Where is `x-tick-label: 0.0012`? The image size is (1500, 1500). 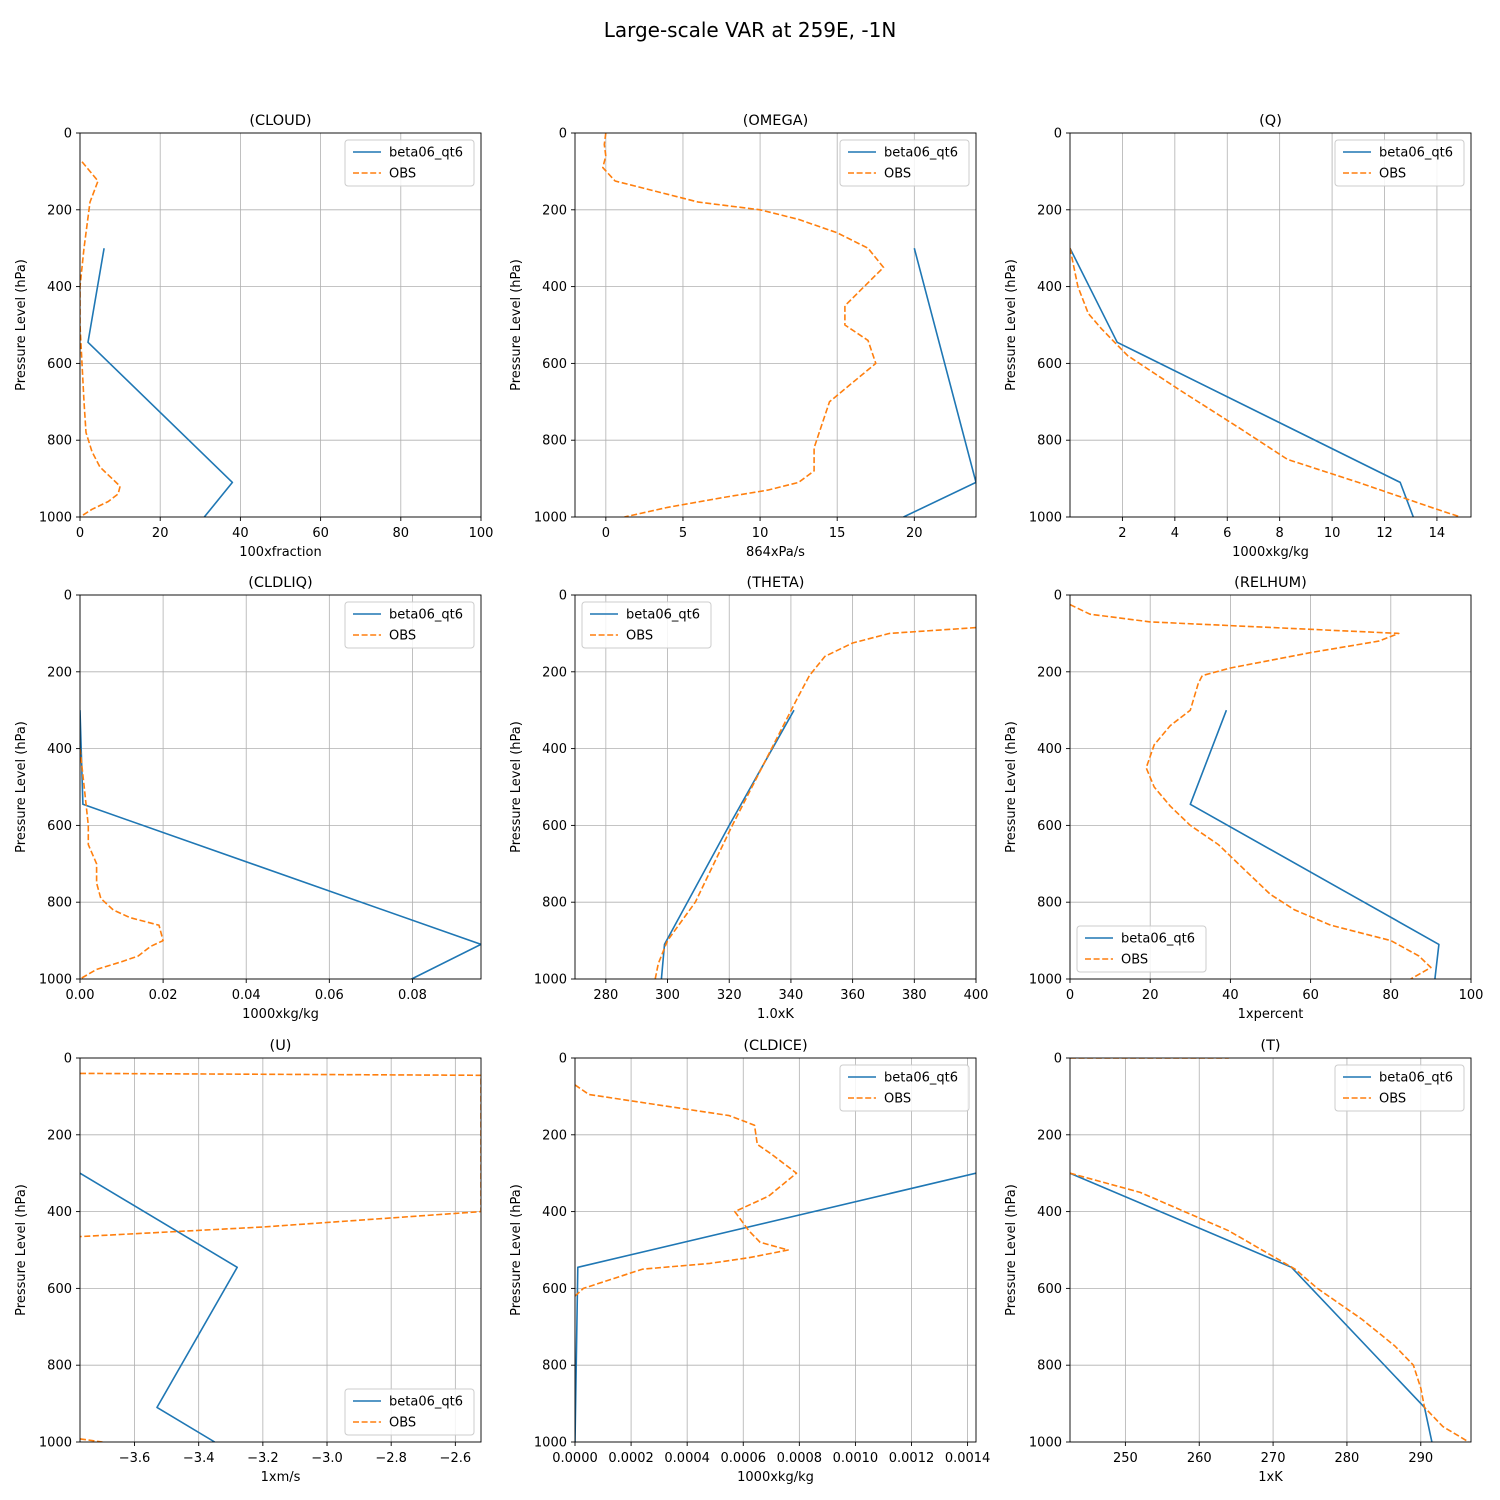
x-tick-label: 0.0012 is located at coordinates (912, 1458).